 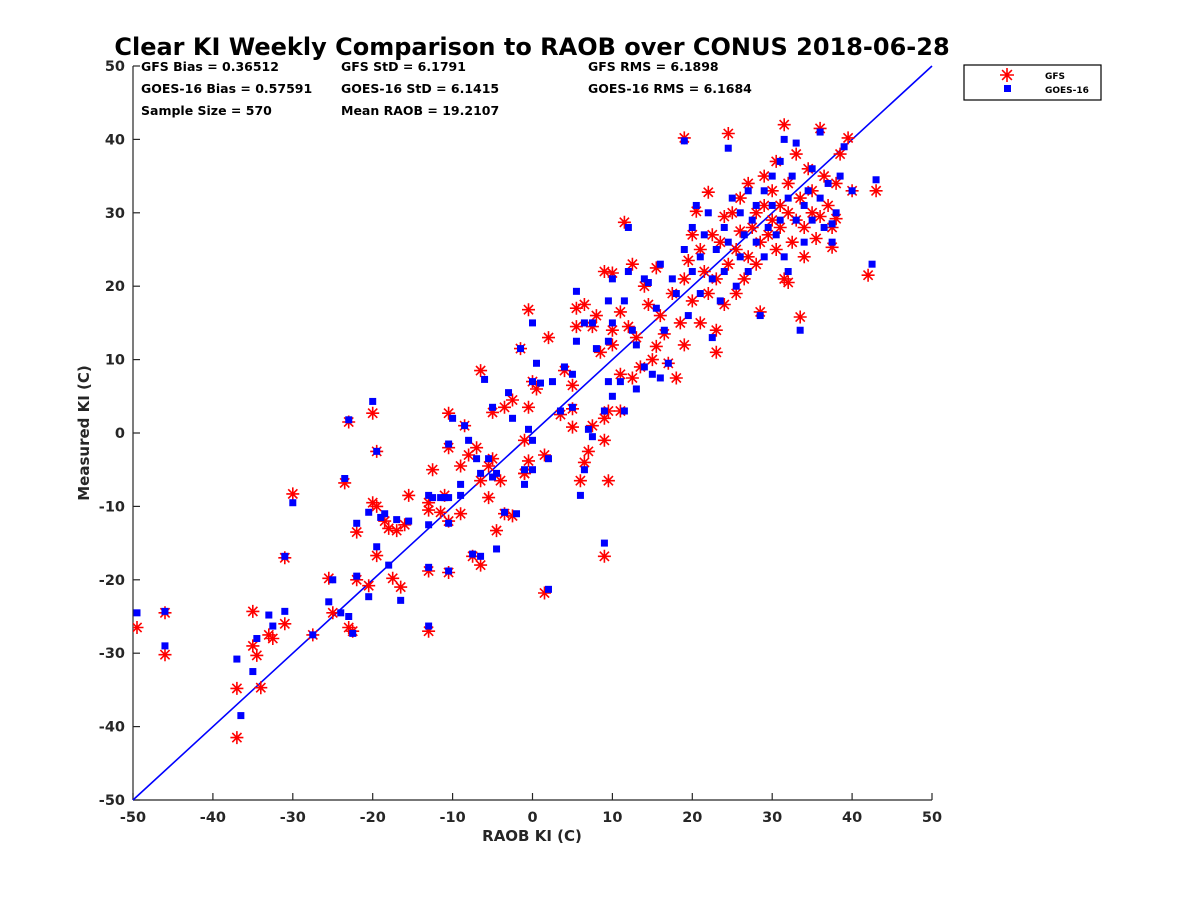 What do you see at coordinates (531, 809) in the screenshot?
I see `x-axis-ticks: -50 -40 -30 -20 -10 0 10 20 30 40 50` at bounding box center [531, 809].